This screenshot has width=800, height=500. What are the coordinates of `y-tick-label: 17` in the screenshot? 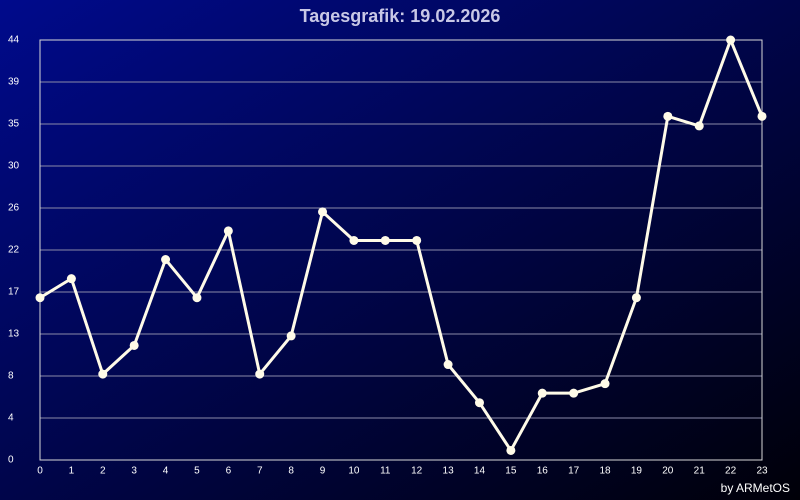 It's located at (14, 292).